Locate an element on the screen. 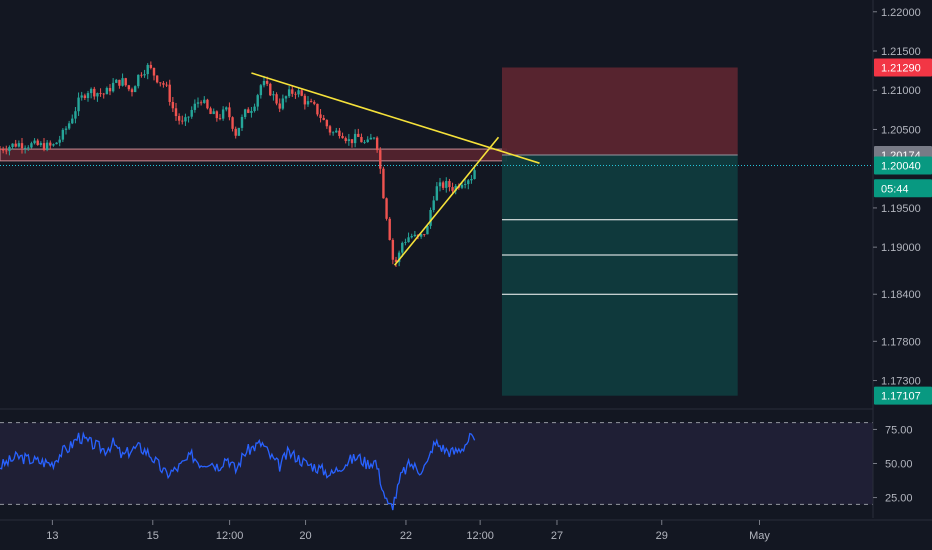 The width and height of the screenshot is (932, 550). trendline-resistance is located at coordinates (395, 118).